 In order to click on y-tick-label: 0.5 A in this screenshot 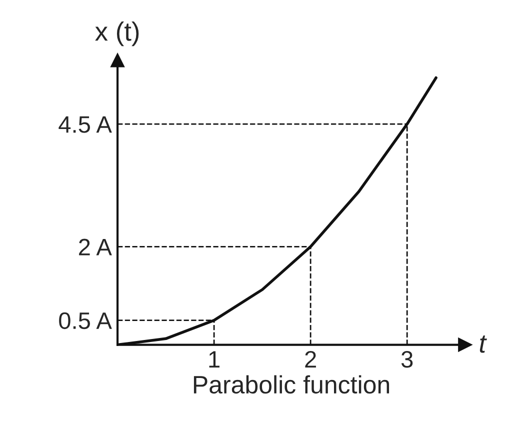, I will do `click(85, 321)`.